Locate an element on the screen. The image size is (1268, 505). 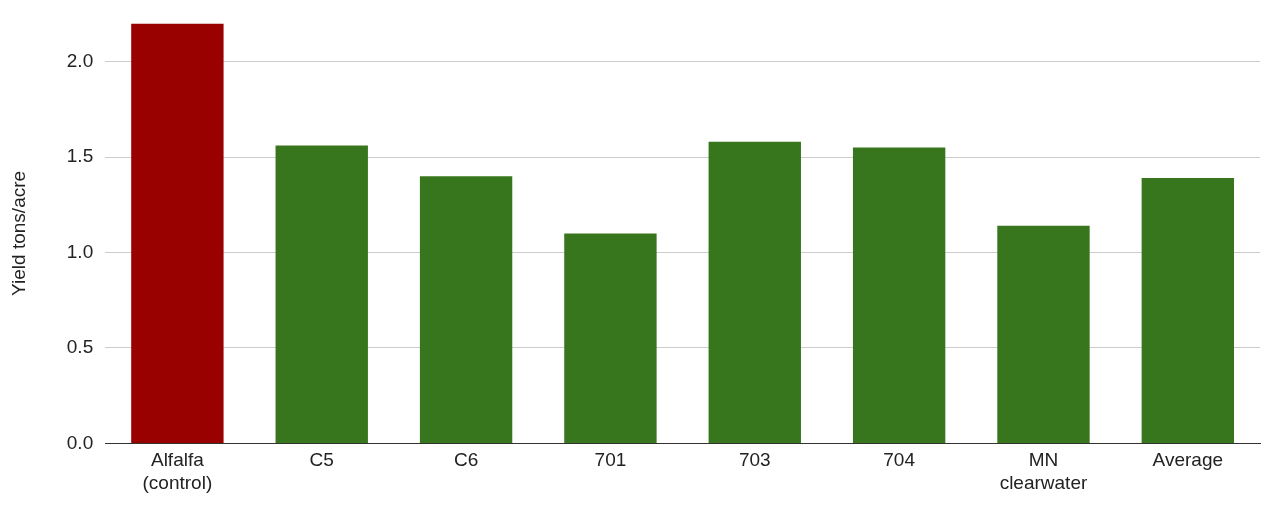
x-tick-label: C5 is located at coordinates (321, 460).